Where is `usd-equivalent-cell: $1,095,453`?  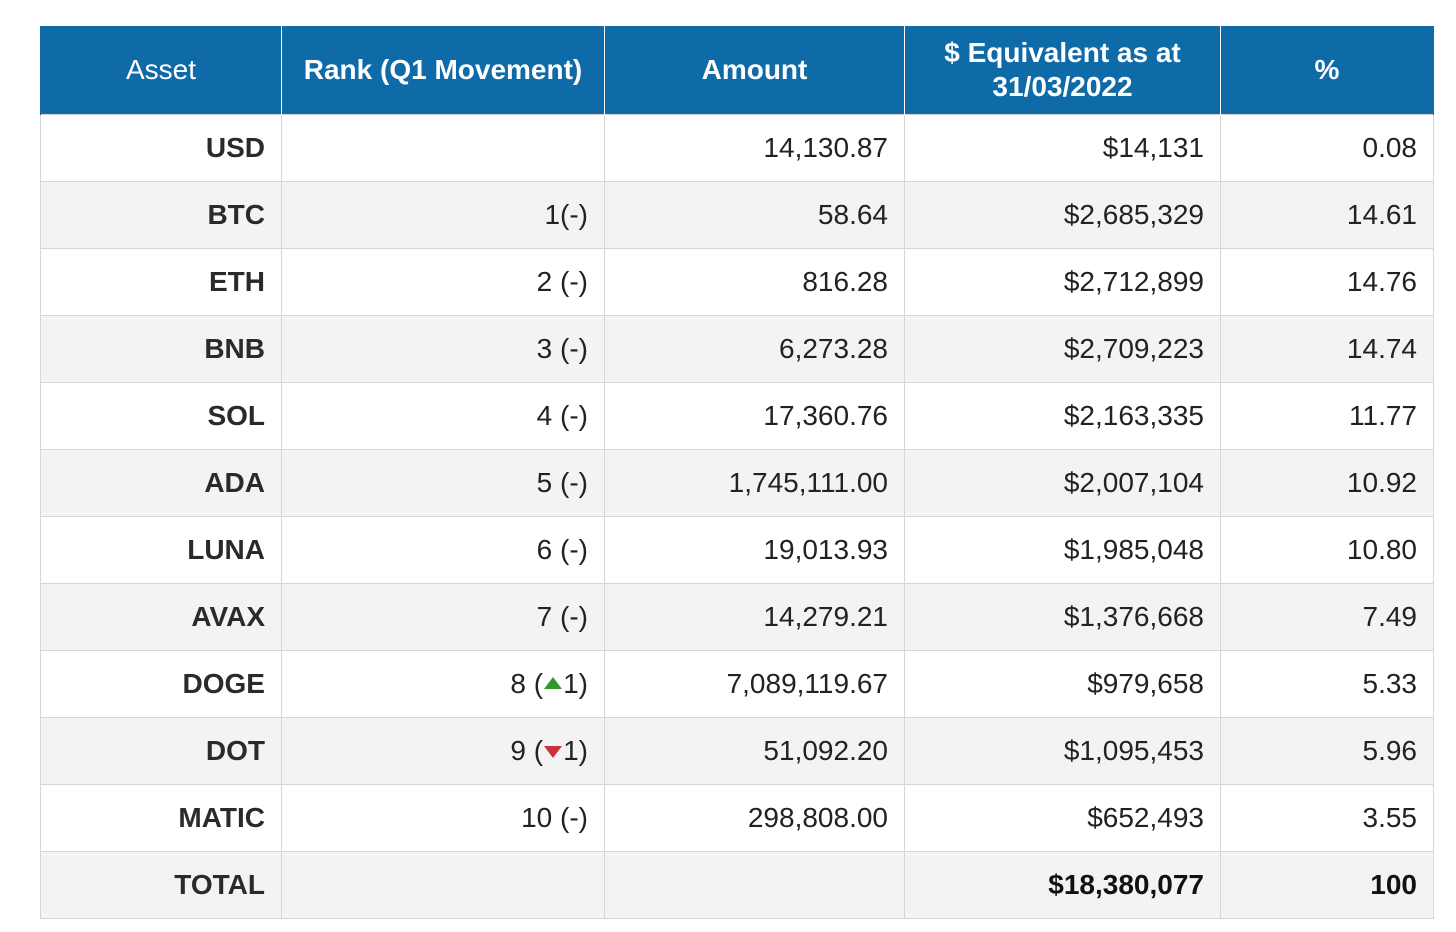
usd-equivalent-cell: $1,095,453 is located at coordinates (1062, 751).